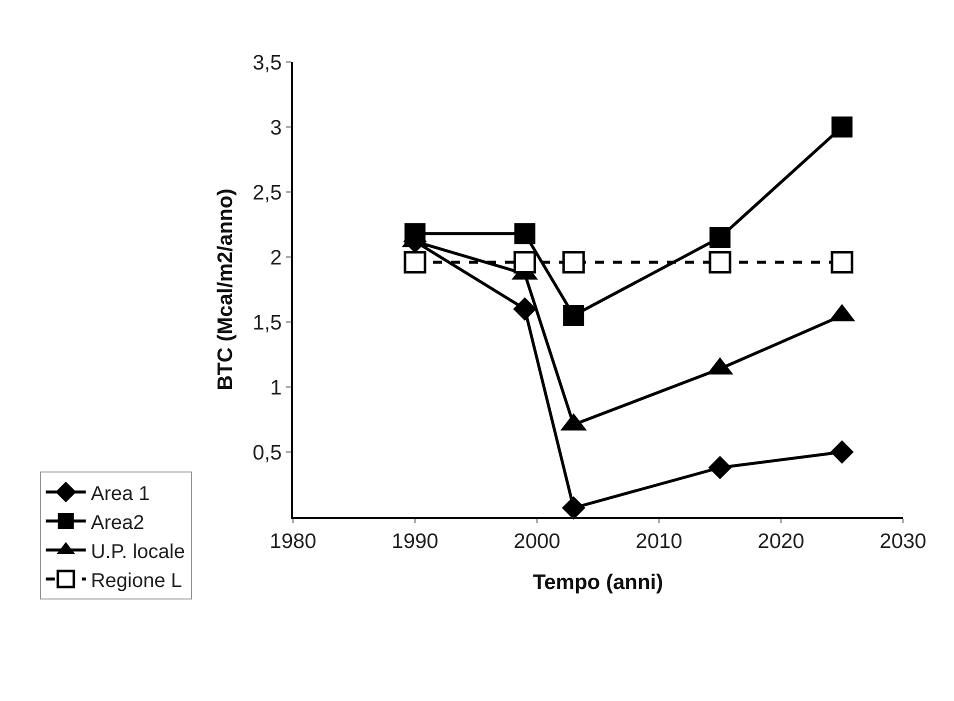 The height and width of the screenshot is (701, 954). What do you see at coordinates (293, 542) in the screenshot?
I see `x-tick-label: 1980` at bounding box center [293, 542].